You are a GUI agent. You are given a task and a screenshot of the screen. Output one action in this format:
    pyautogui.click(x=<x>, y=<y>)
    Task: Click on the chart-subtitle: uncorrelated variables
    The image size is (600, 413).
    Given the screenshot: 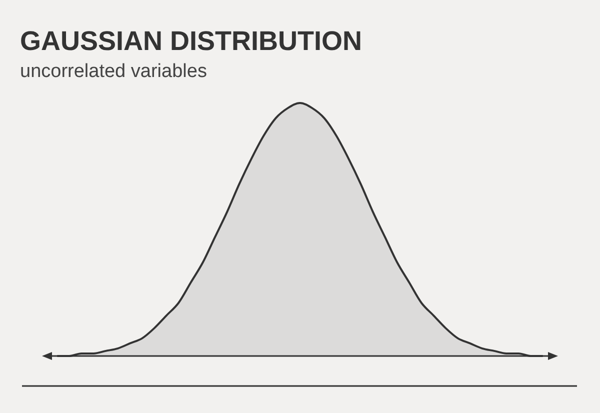 What is the action you would take?
    pyautogui.click(x=113, y=71)
    